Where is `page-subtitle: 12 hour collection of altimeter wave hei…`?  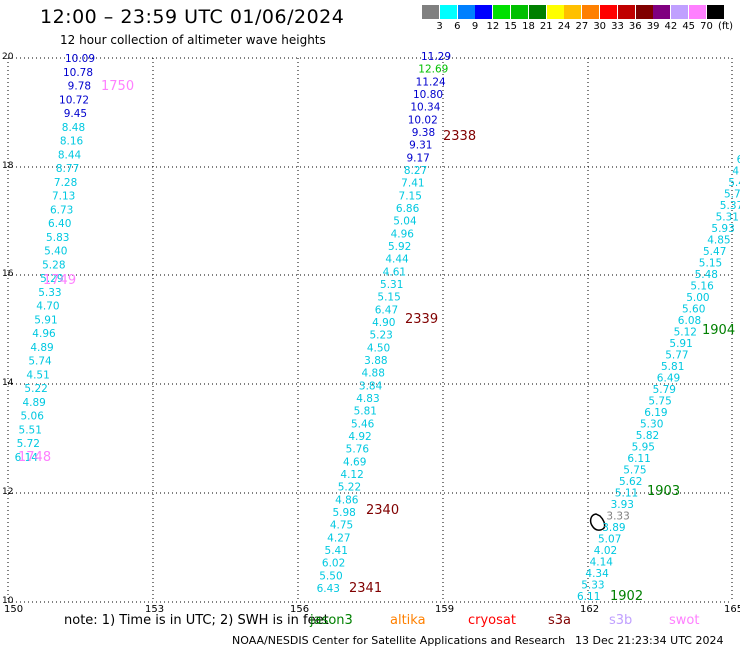
page-subtitle: 12 hour collection of altimeter wave hei… is located at coordinates (193, 40).